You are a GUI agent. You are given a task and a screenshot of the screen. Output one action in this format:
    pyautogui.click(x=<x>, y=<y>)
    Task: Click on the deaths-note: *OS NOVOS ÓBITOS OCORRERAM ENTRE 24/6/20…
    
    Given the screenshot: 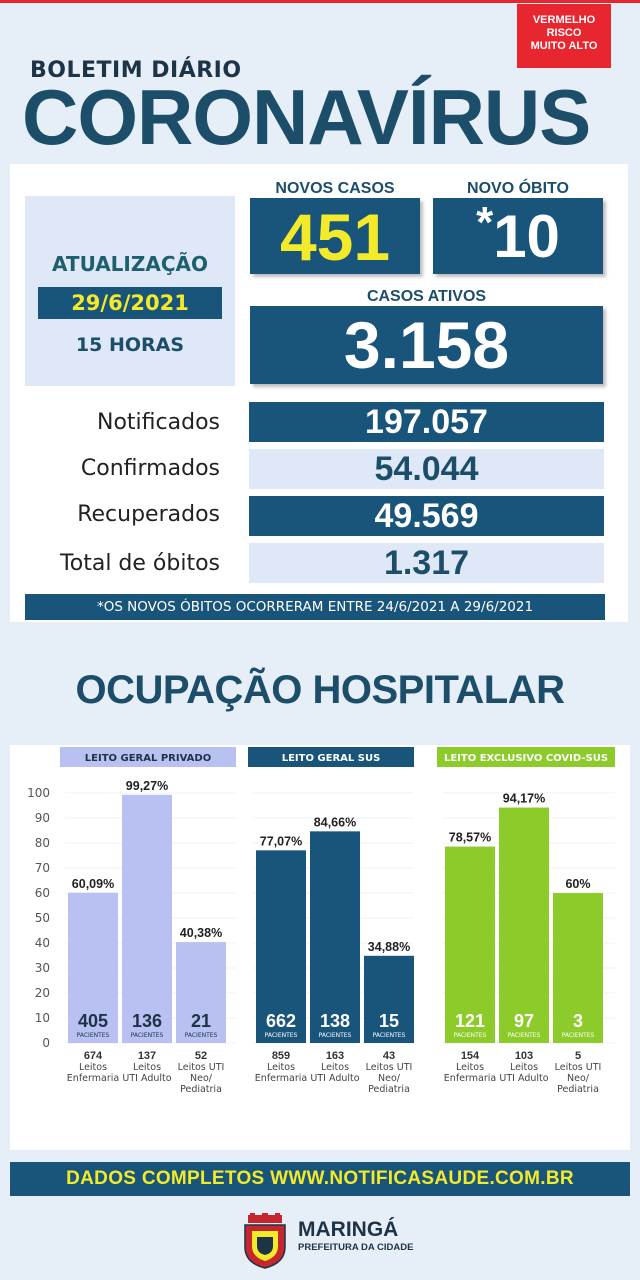 What is the action you would take?
    pyautogui.click(x=315, y=607)
    